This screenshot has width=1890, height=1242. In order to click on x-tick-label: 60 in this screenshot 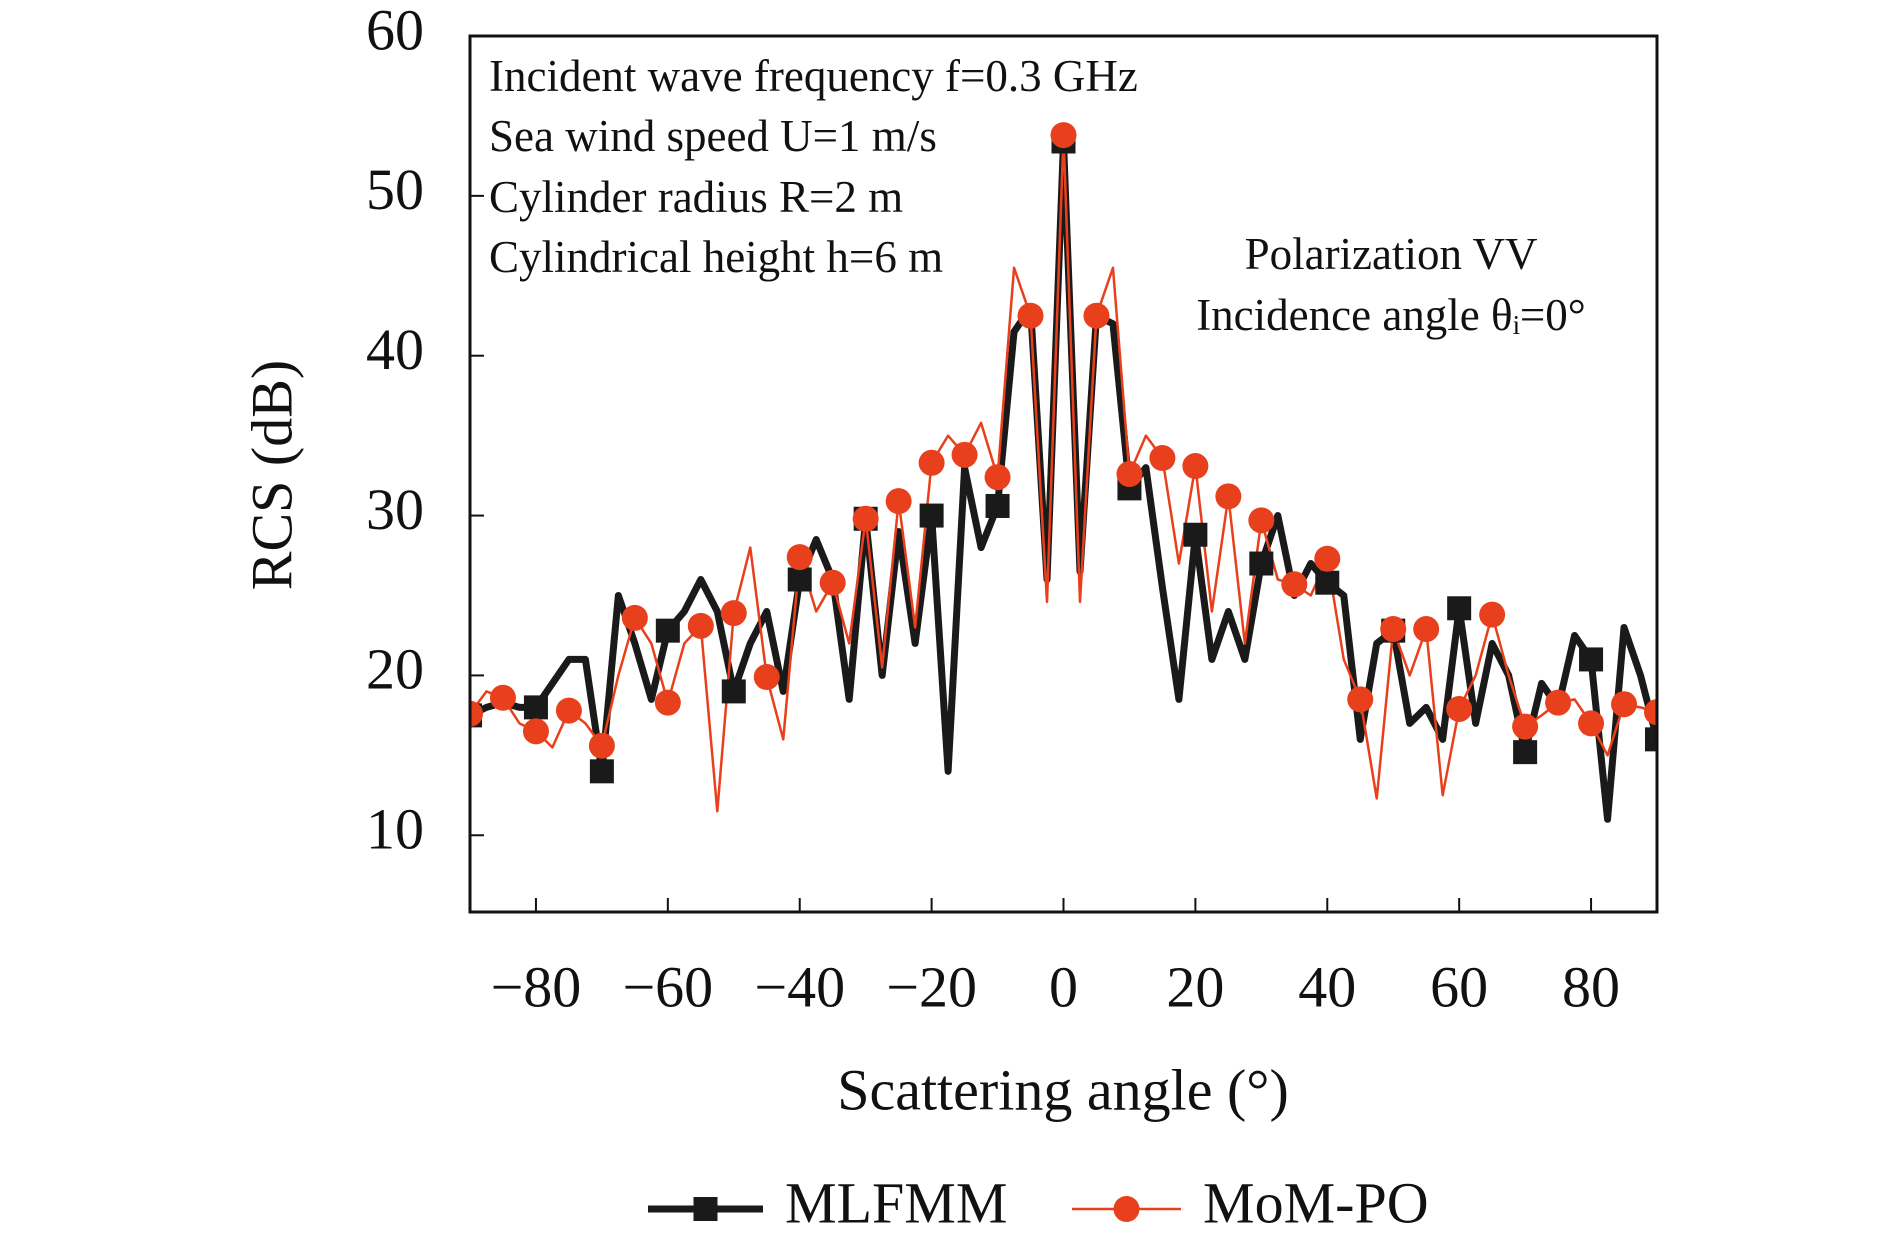, I will do `click(1459, 986)`.